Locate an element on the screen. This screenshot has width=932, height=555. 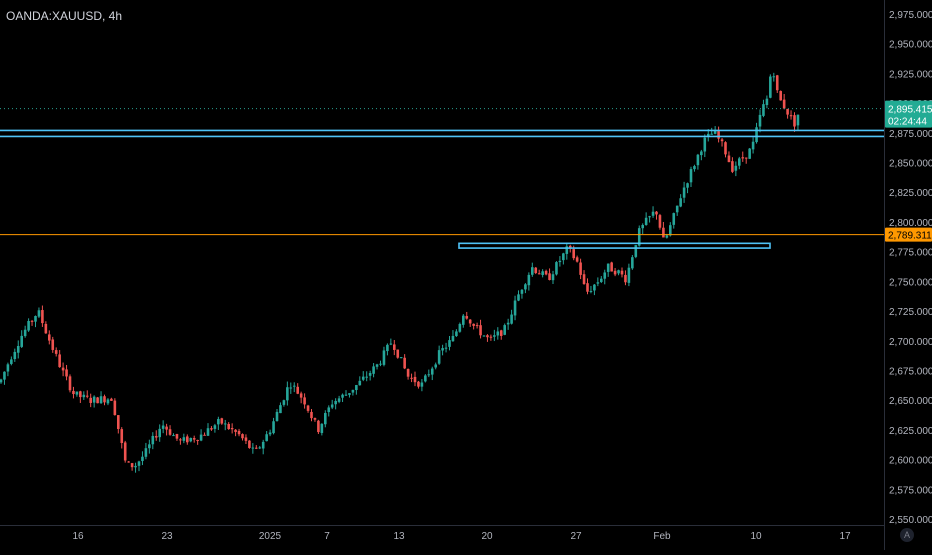
bar-countdown: 02:24:44 is located at coordinates (907, 122).